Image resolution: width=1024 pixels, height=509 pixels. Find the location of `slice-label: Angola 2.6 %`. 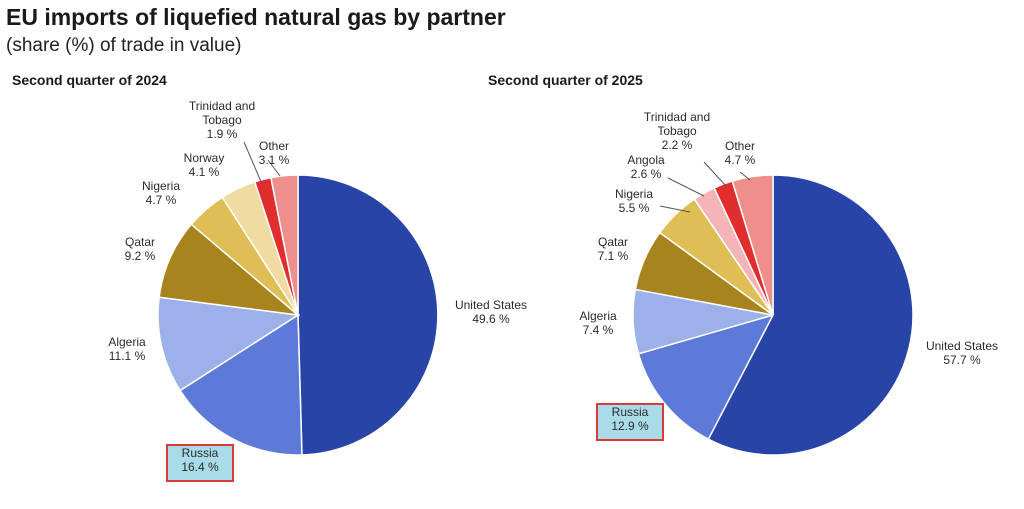

slice-label: Angola 2.6 % is located at coordinates (646, 167).